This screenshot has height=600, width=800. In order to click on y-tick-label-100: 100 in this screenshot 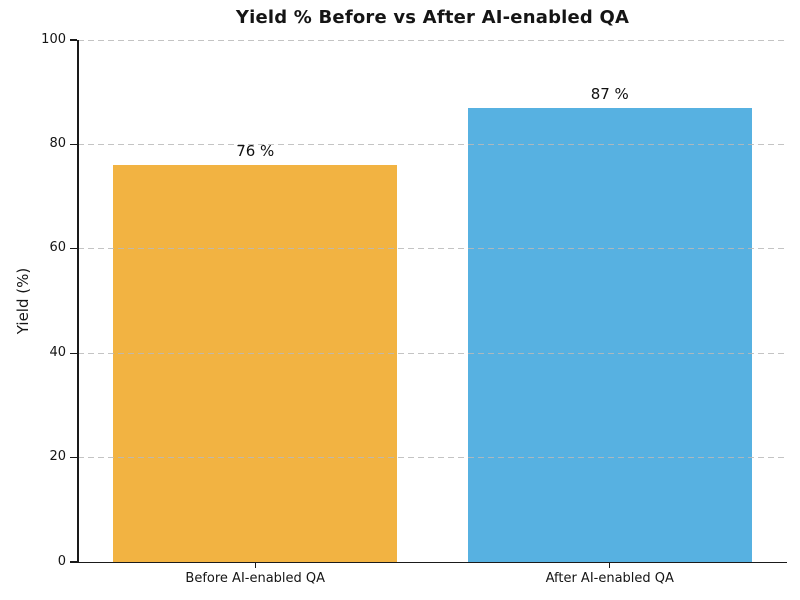, I will do `click(53, 39)`.